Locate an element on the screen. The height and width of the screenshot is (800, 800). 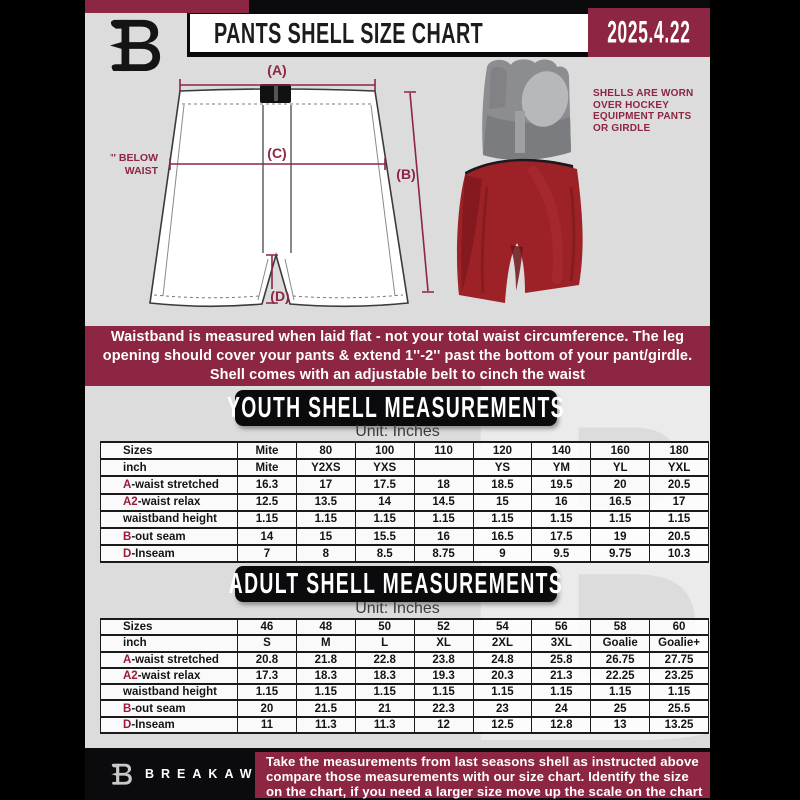
table-cell: 50 is located at coordinates (384, 627).